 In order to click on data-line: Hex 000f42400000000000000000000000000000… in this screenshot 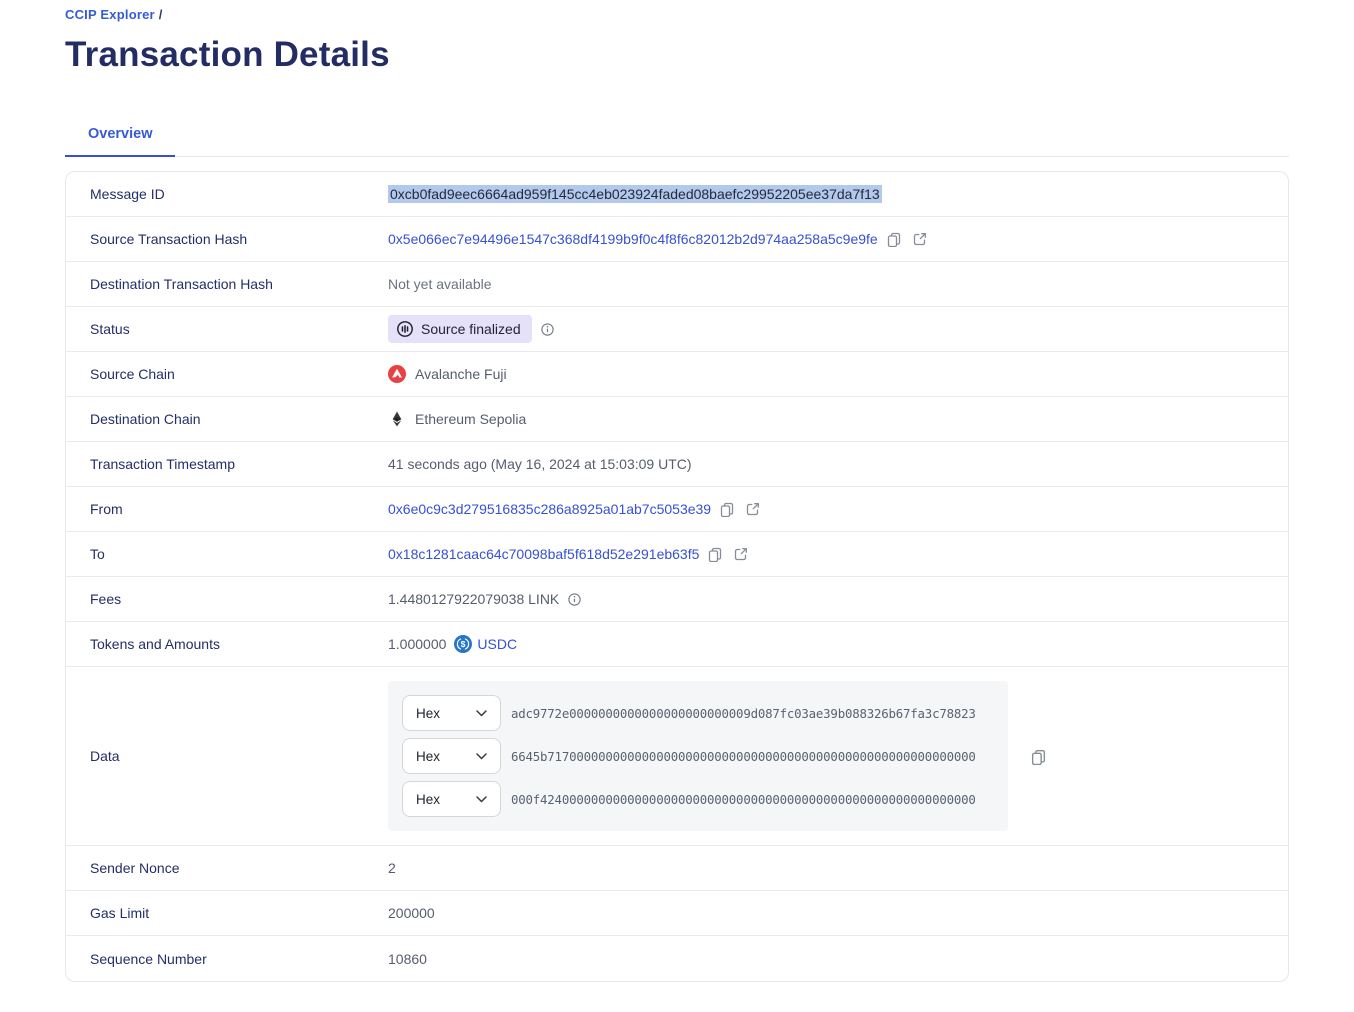, I will do `click(698, 799)`.